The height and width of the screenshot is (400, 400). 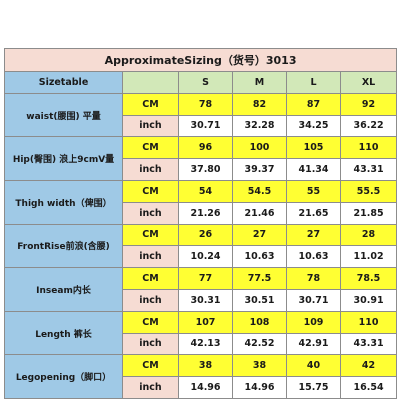 I want to click on cm-value: 55.5, so click(x=368, y=191).